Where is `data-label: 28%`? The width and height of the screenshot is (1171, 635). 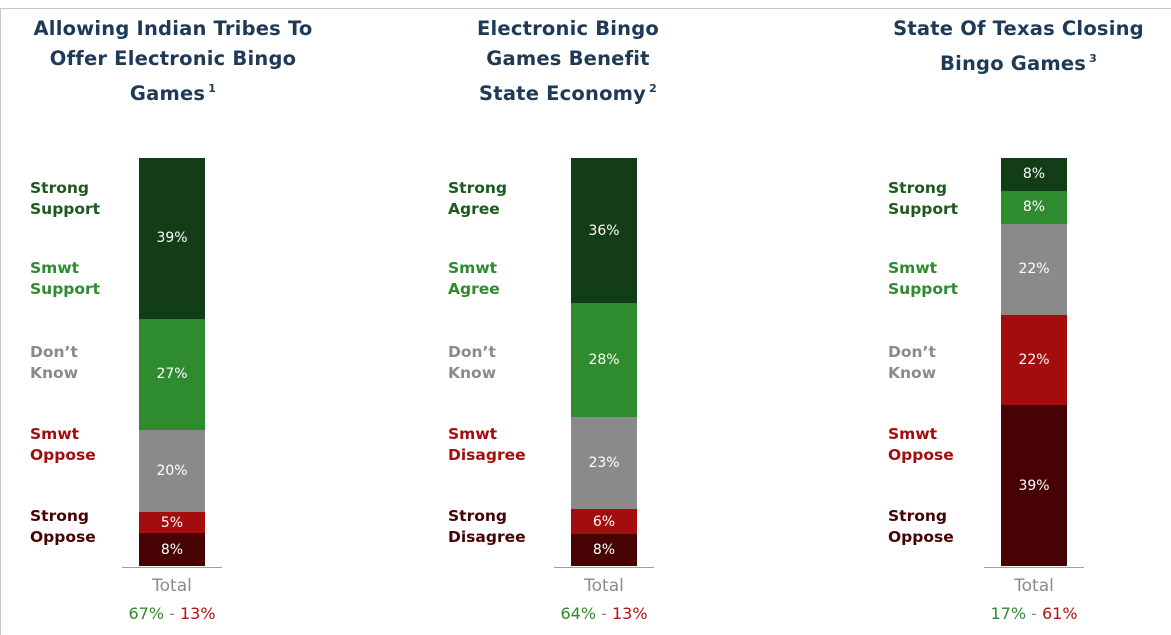 data-label: 28% is located at coordinates (604, 359).